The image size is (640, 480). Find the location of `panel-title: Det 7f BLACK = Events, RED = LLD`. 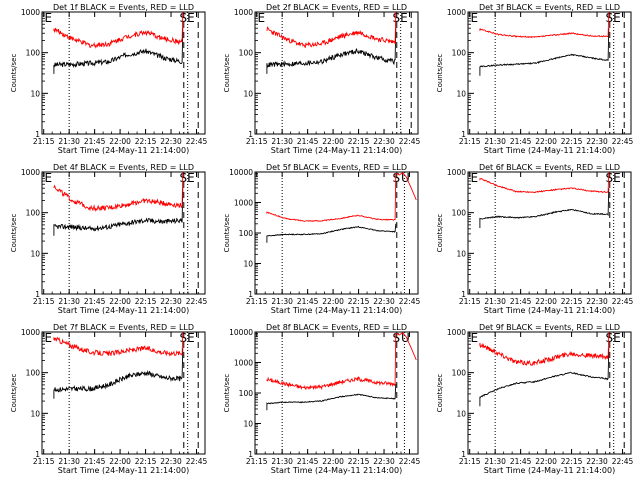

panel-title: Det 7f BLACK = Events, RED = LLD is located at coordinates (123, 327).